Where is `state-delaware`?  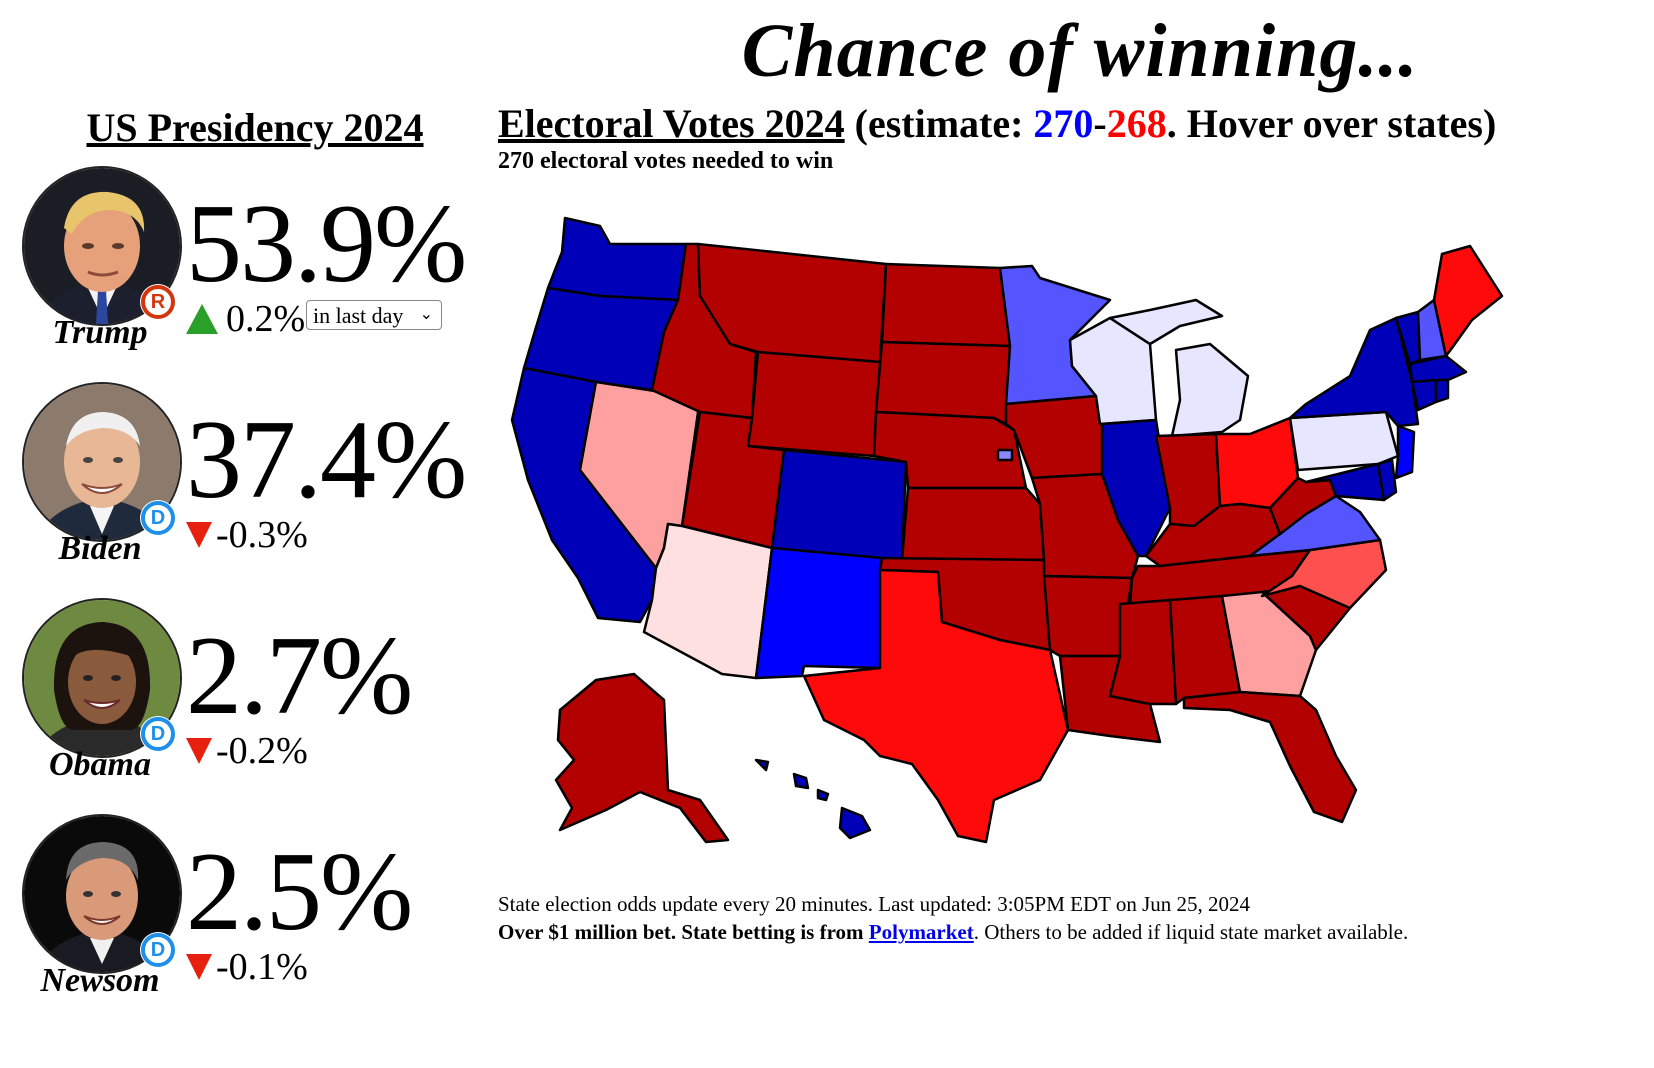
state-delaware is located at coordinates (1387, 480).